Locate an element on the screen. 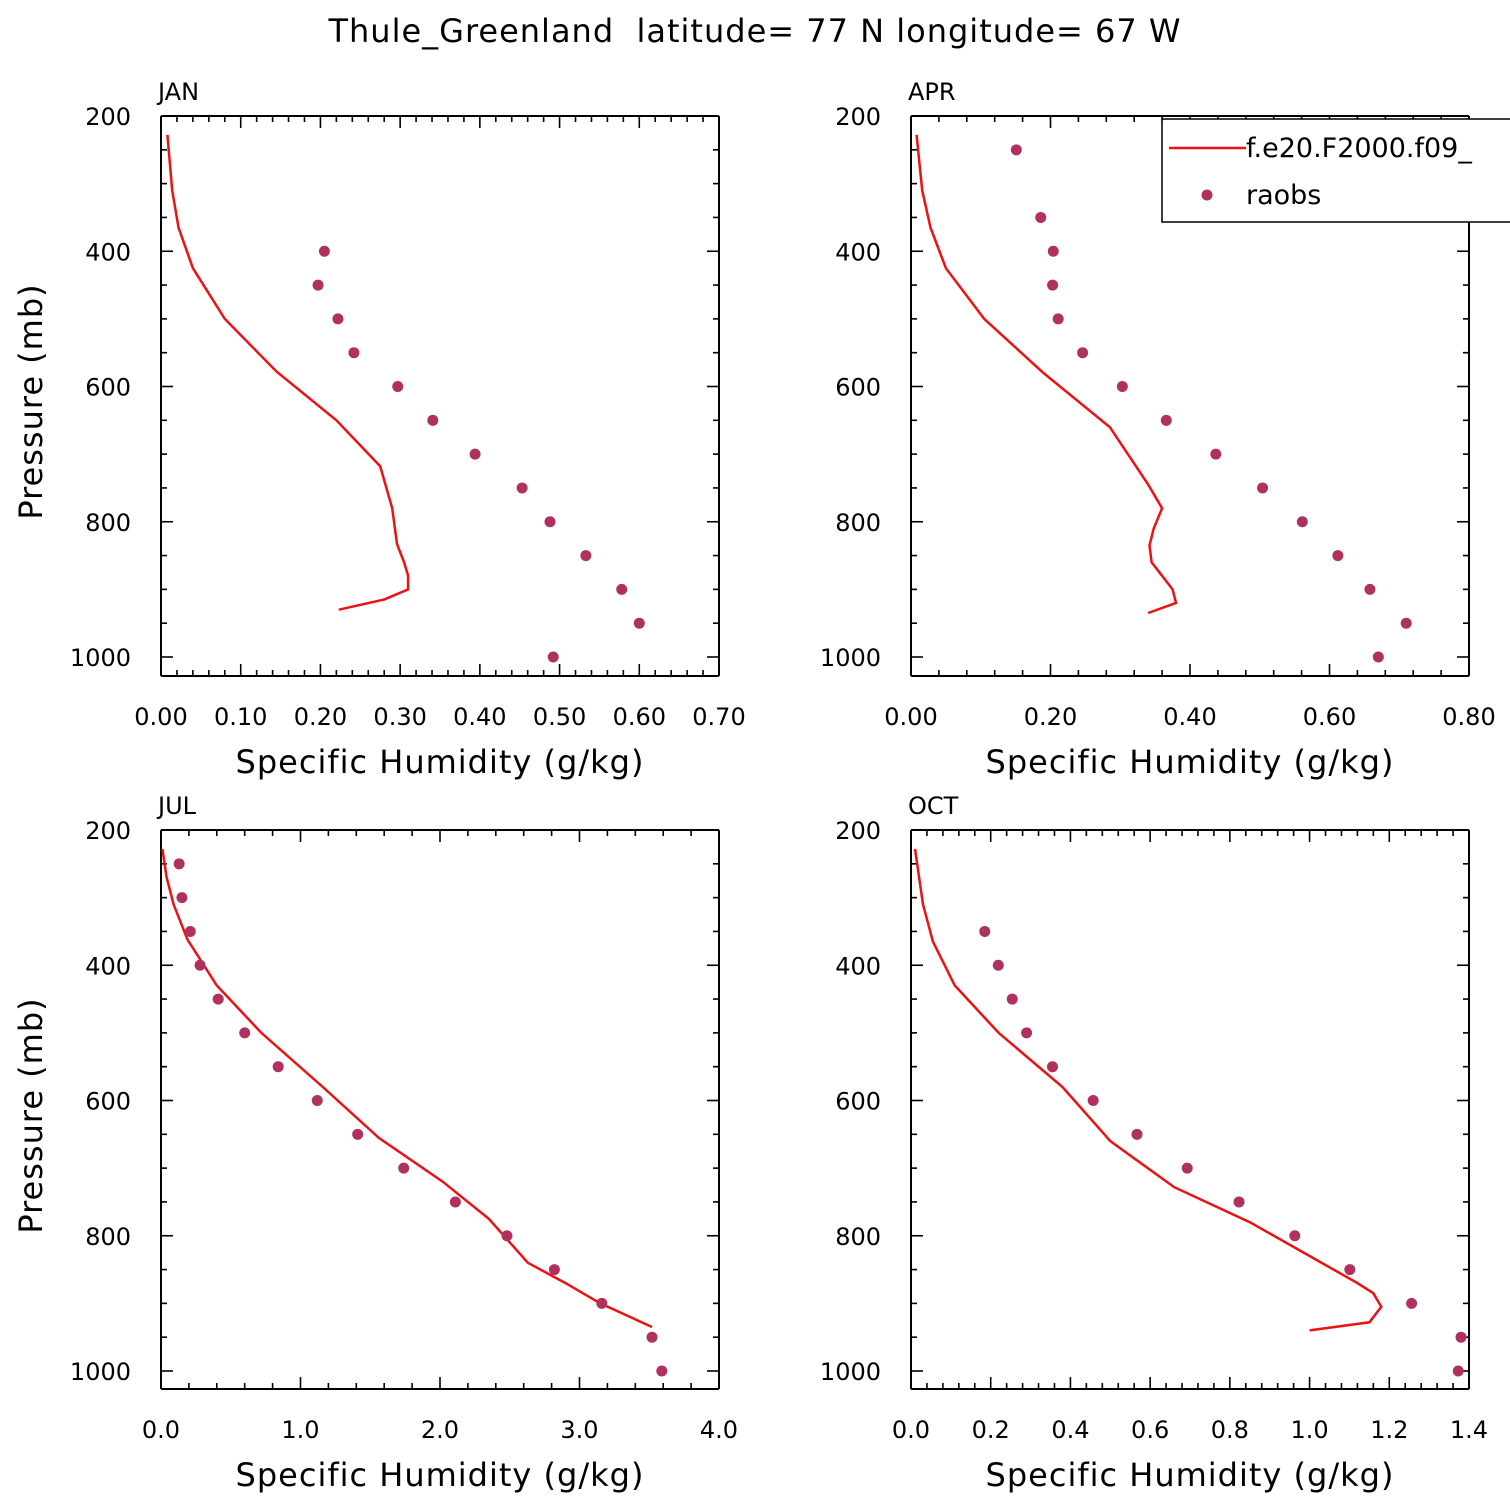 This screenshot has width=1510, height=1510. x-tick-label: 4.0 is located at coordinates (719, 1430).